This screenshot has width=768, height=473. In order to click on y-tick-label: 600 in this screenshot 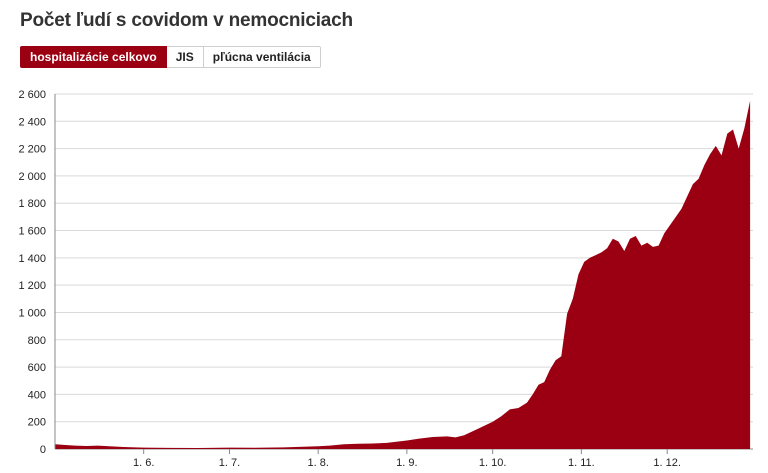, I will do `click(37, 368)`.